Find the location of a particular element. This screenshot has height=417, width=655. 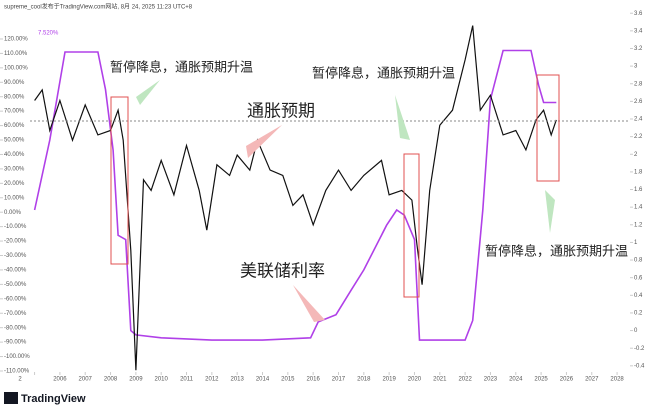

x-tick-label: 2016 is located at coordinates (313, 380).